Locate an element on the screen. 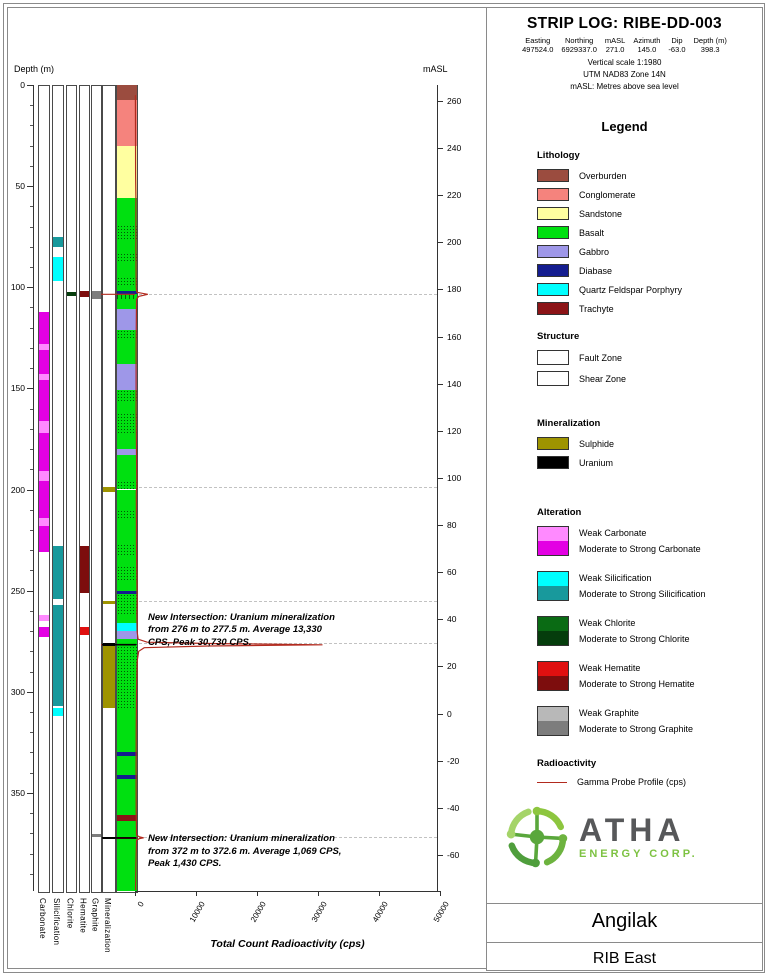  legend-item-label: Diabase is located at coordinates (596, 270).